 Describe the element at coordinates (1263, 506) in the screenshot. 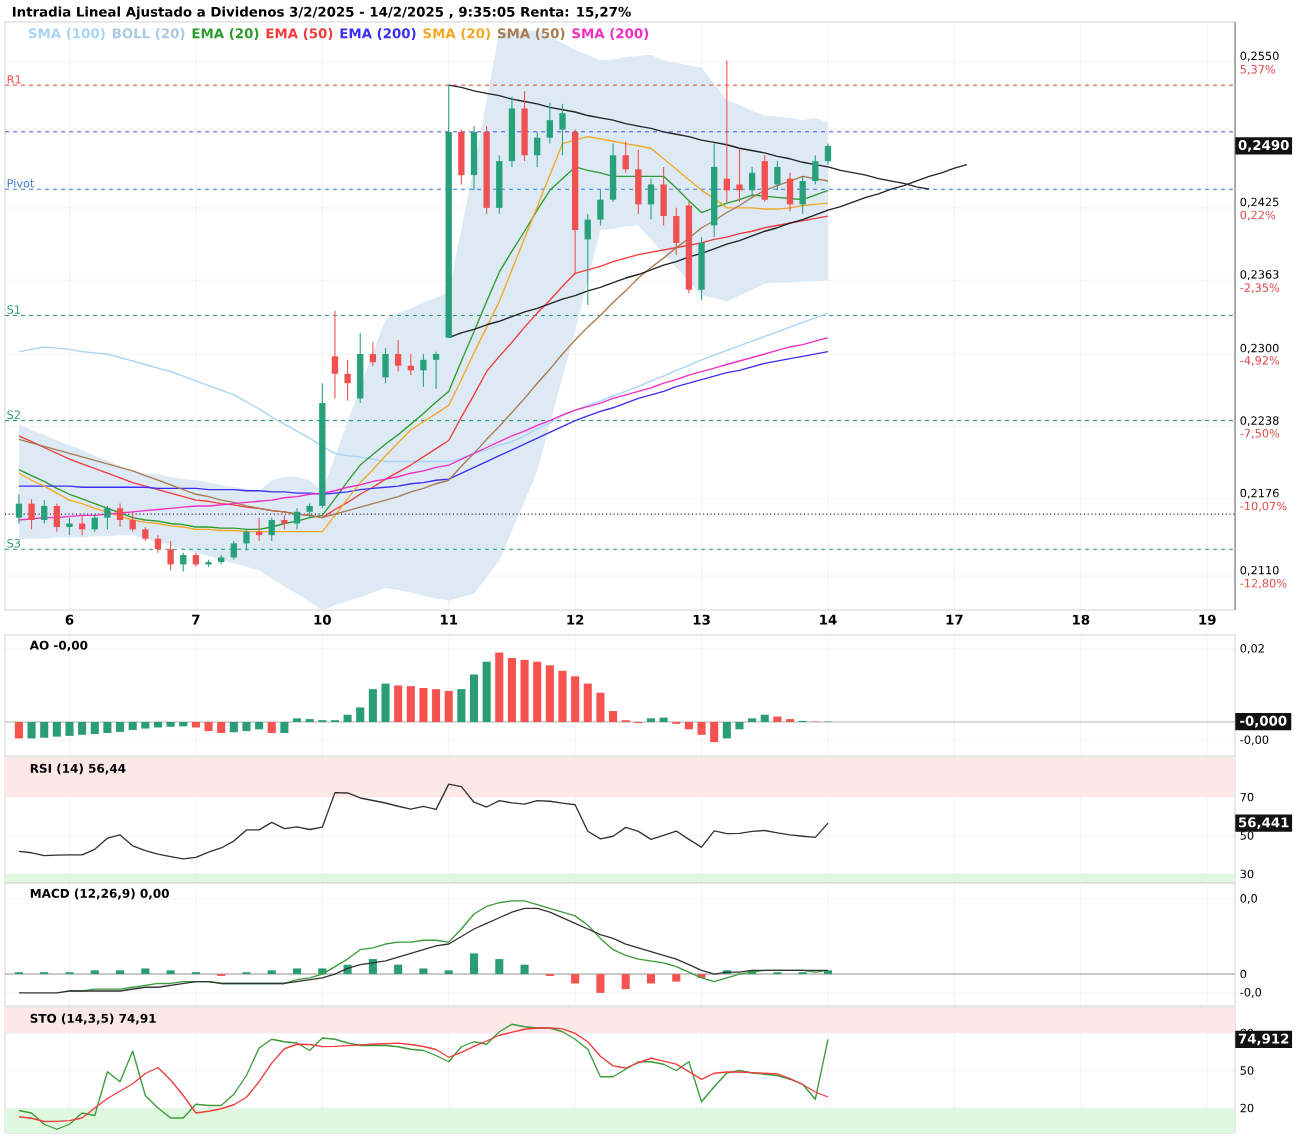

I see `y2-tick-label: -10,07%` at that location.